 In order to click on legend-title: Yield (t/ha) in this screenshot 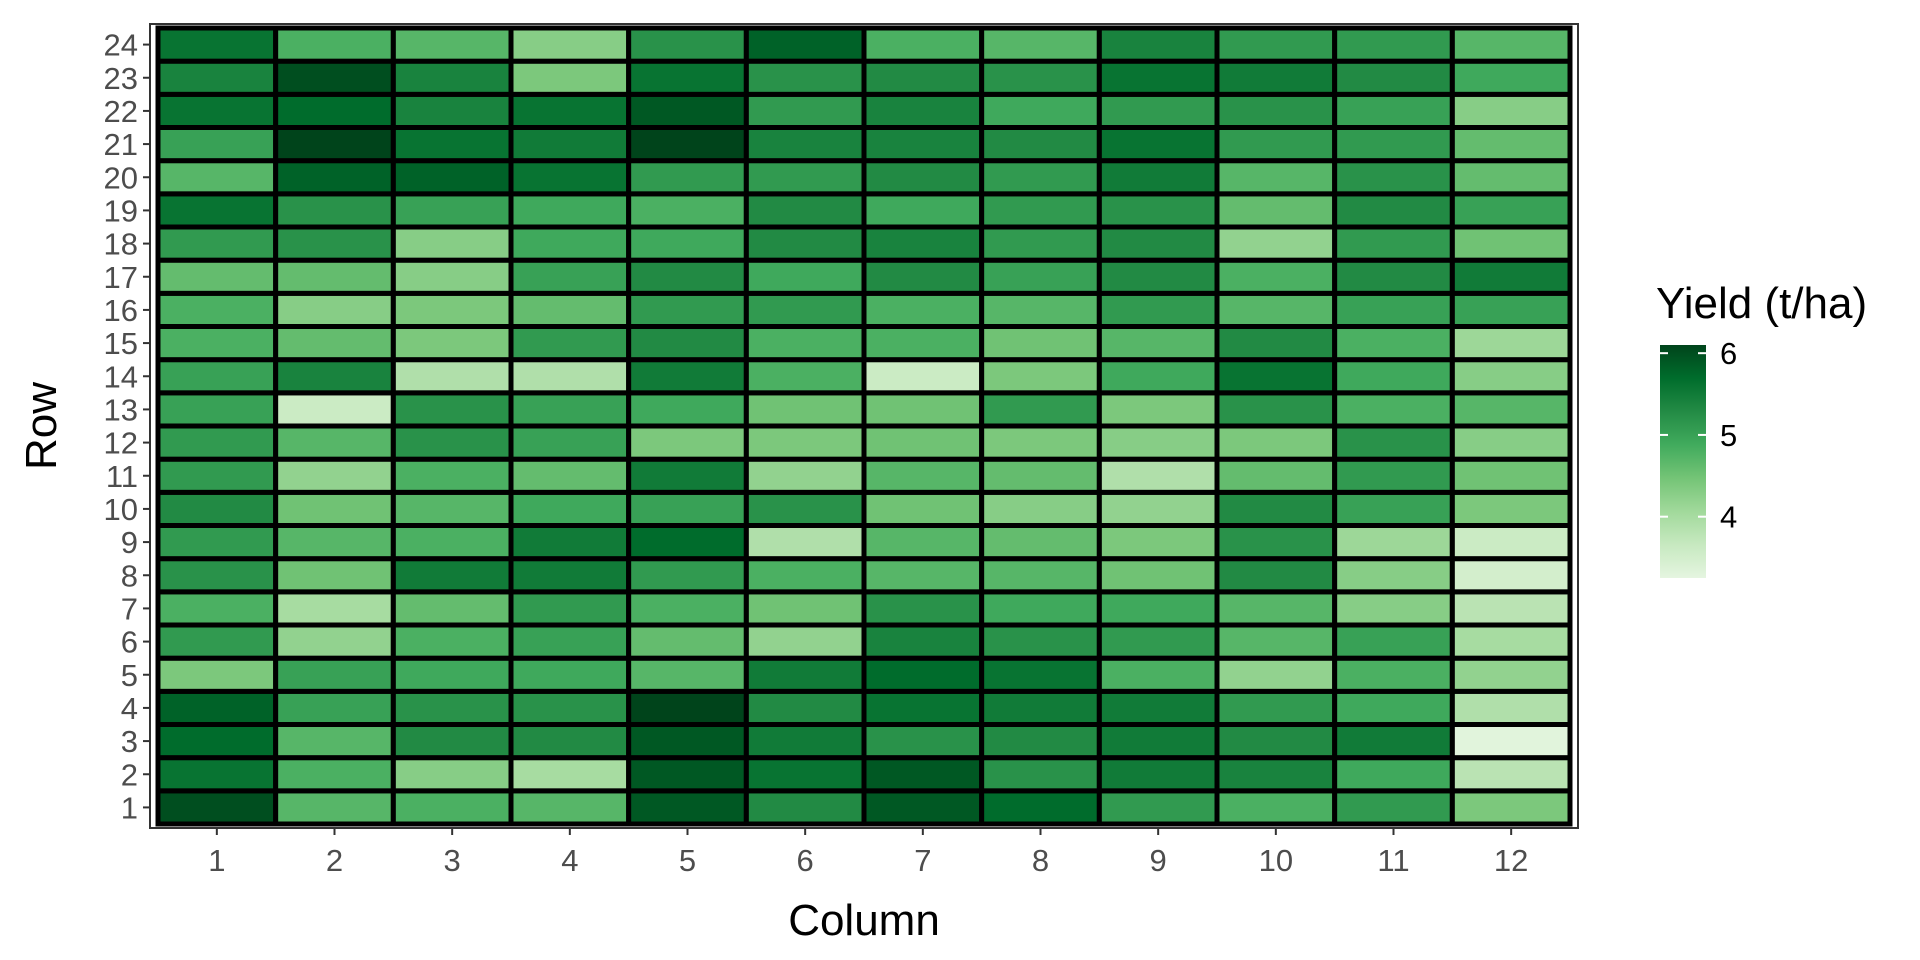, I will do `click(1761, 303)`.